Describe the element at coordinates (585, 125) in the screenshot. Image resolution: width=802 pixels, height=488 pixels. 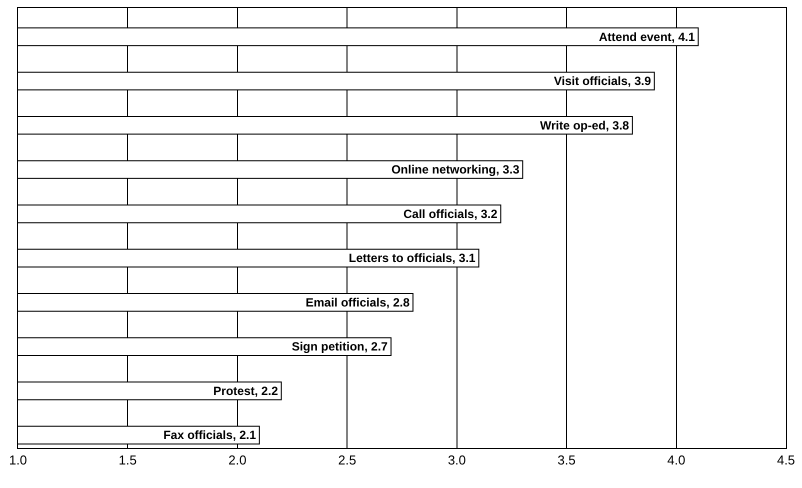
I see `y-tick-label: Write op-ed, 3.8` at that location.